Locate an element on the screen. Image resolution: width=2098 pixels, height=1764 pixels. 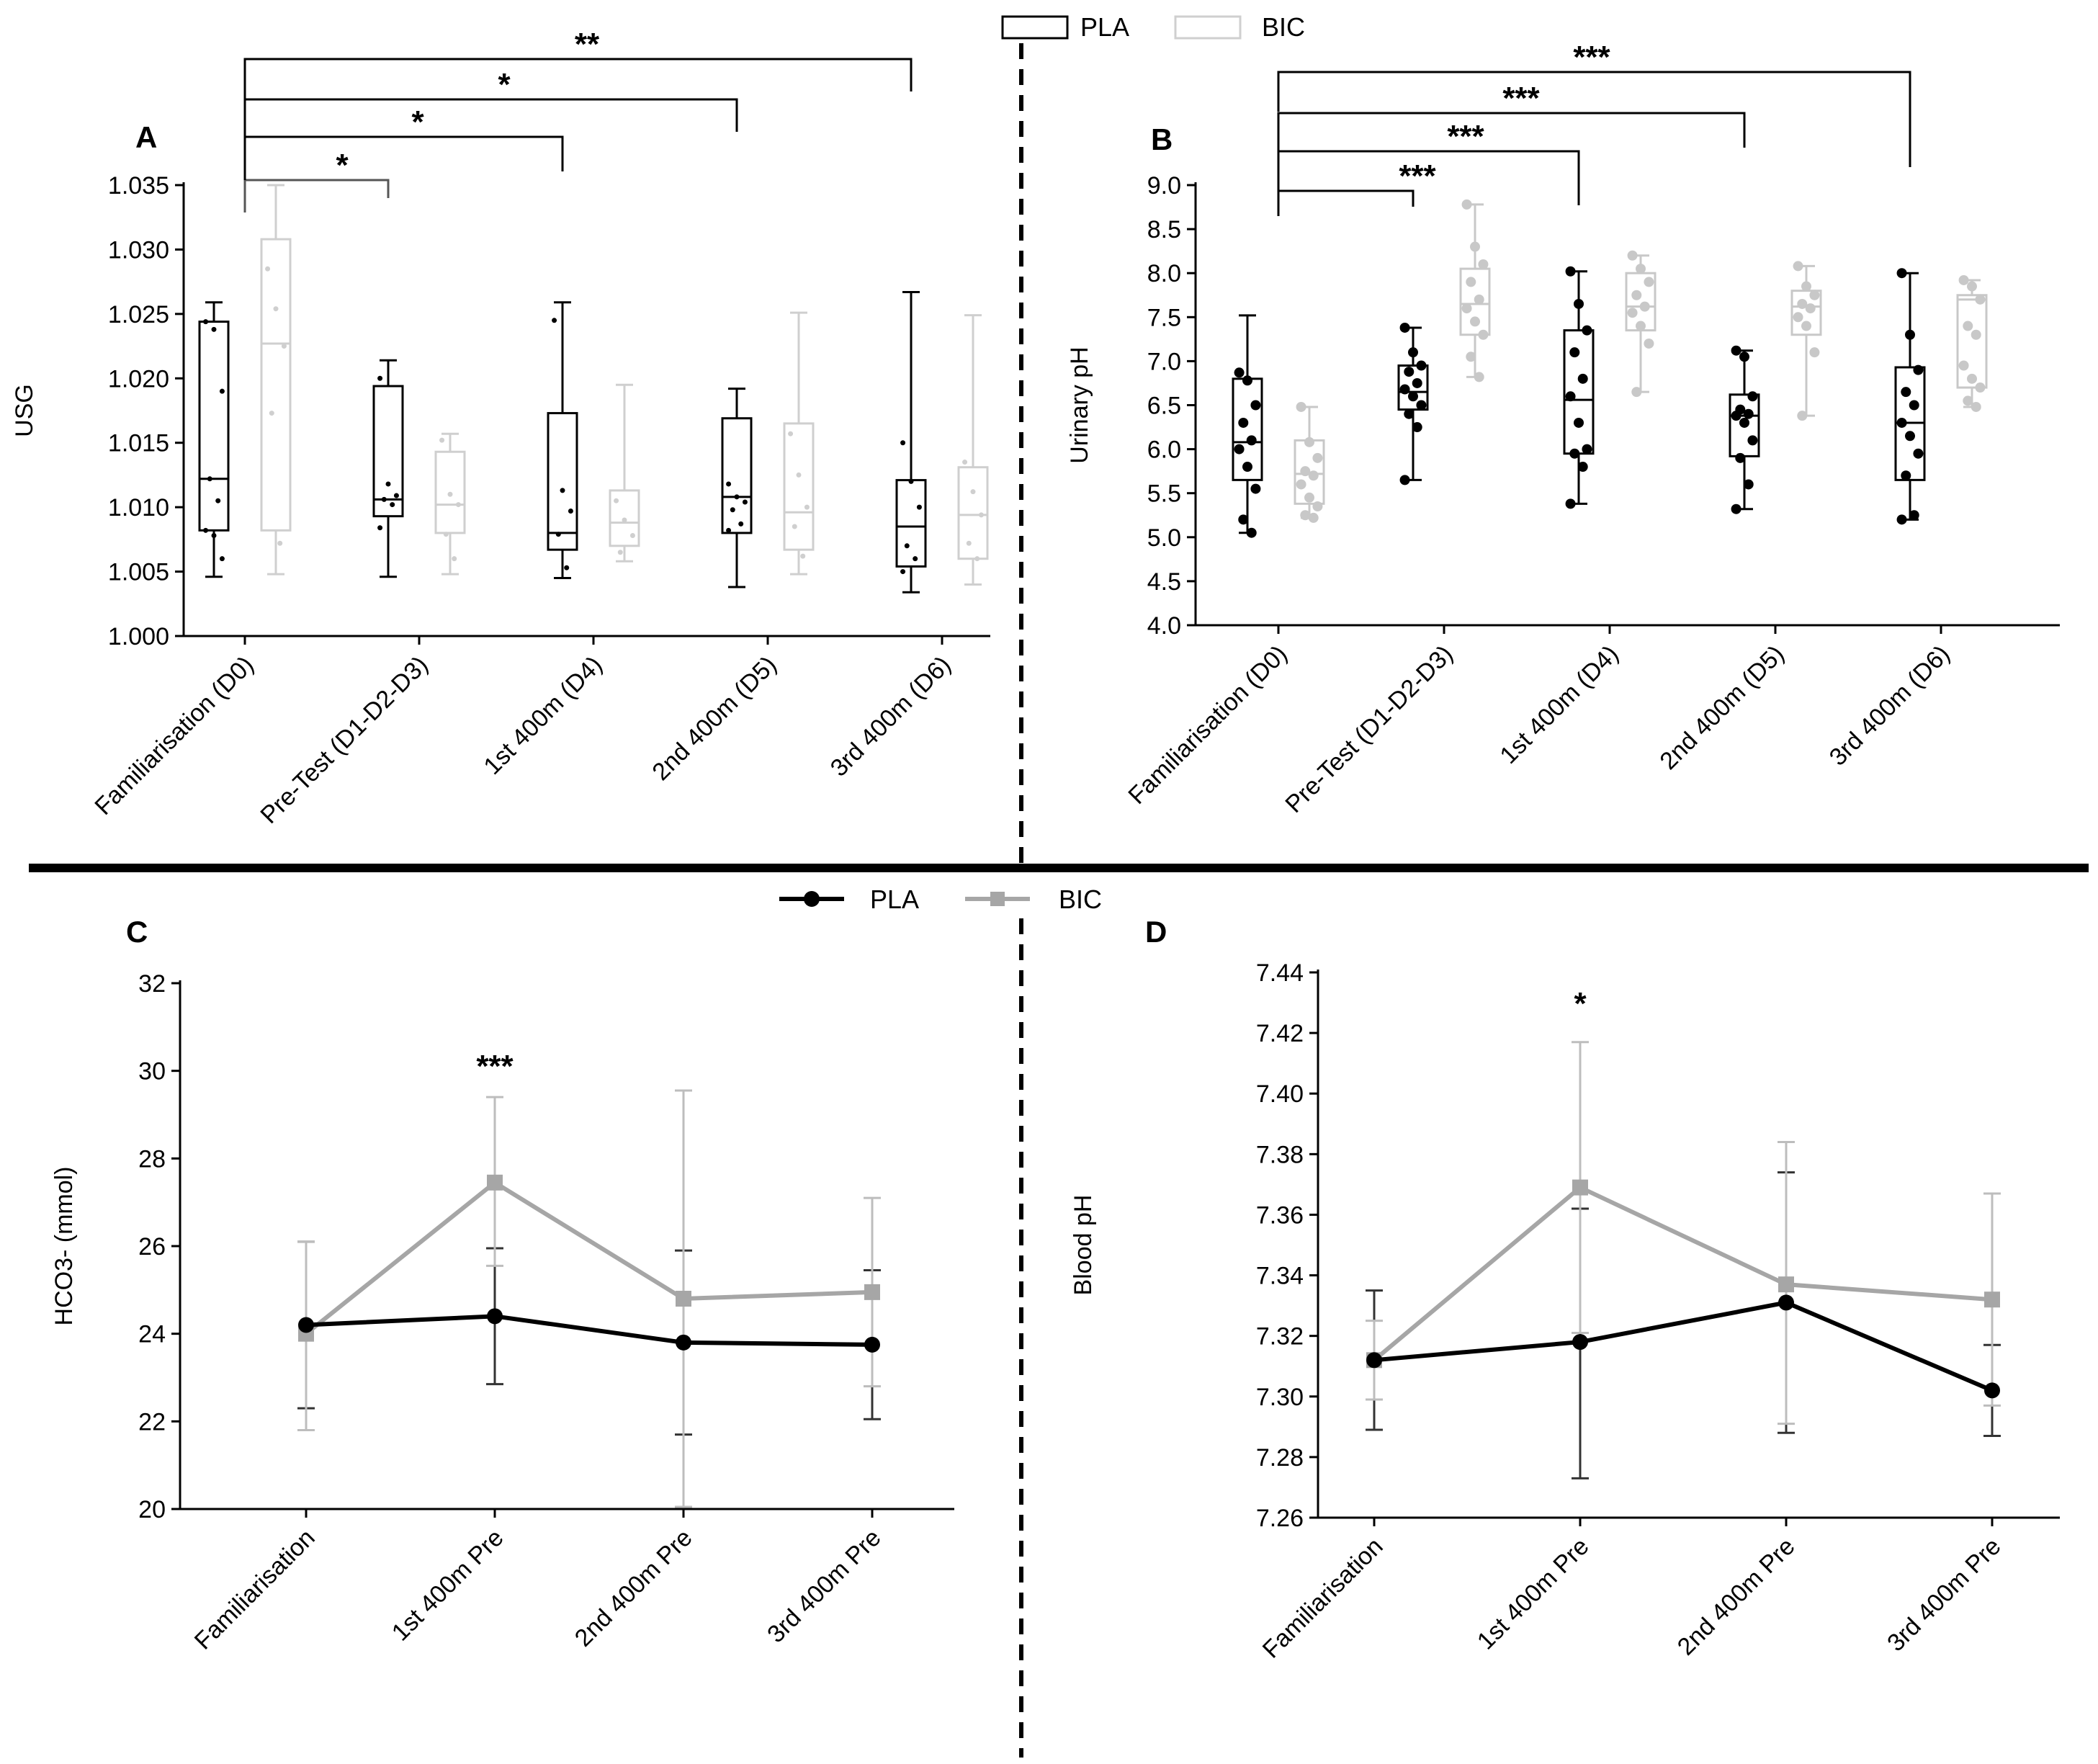
legend-line: PLA BIC is located at coordinates (940, 899).